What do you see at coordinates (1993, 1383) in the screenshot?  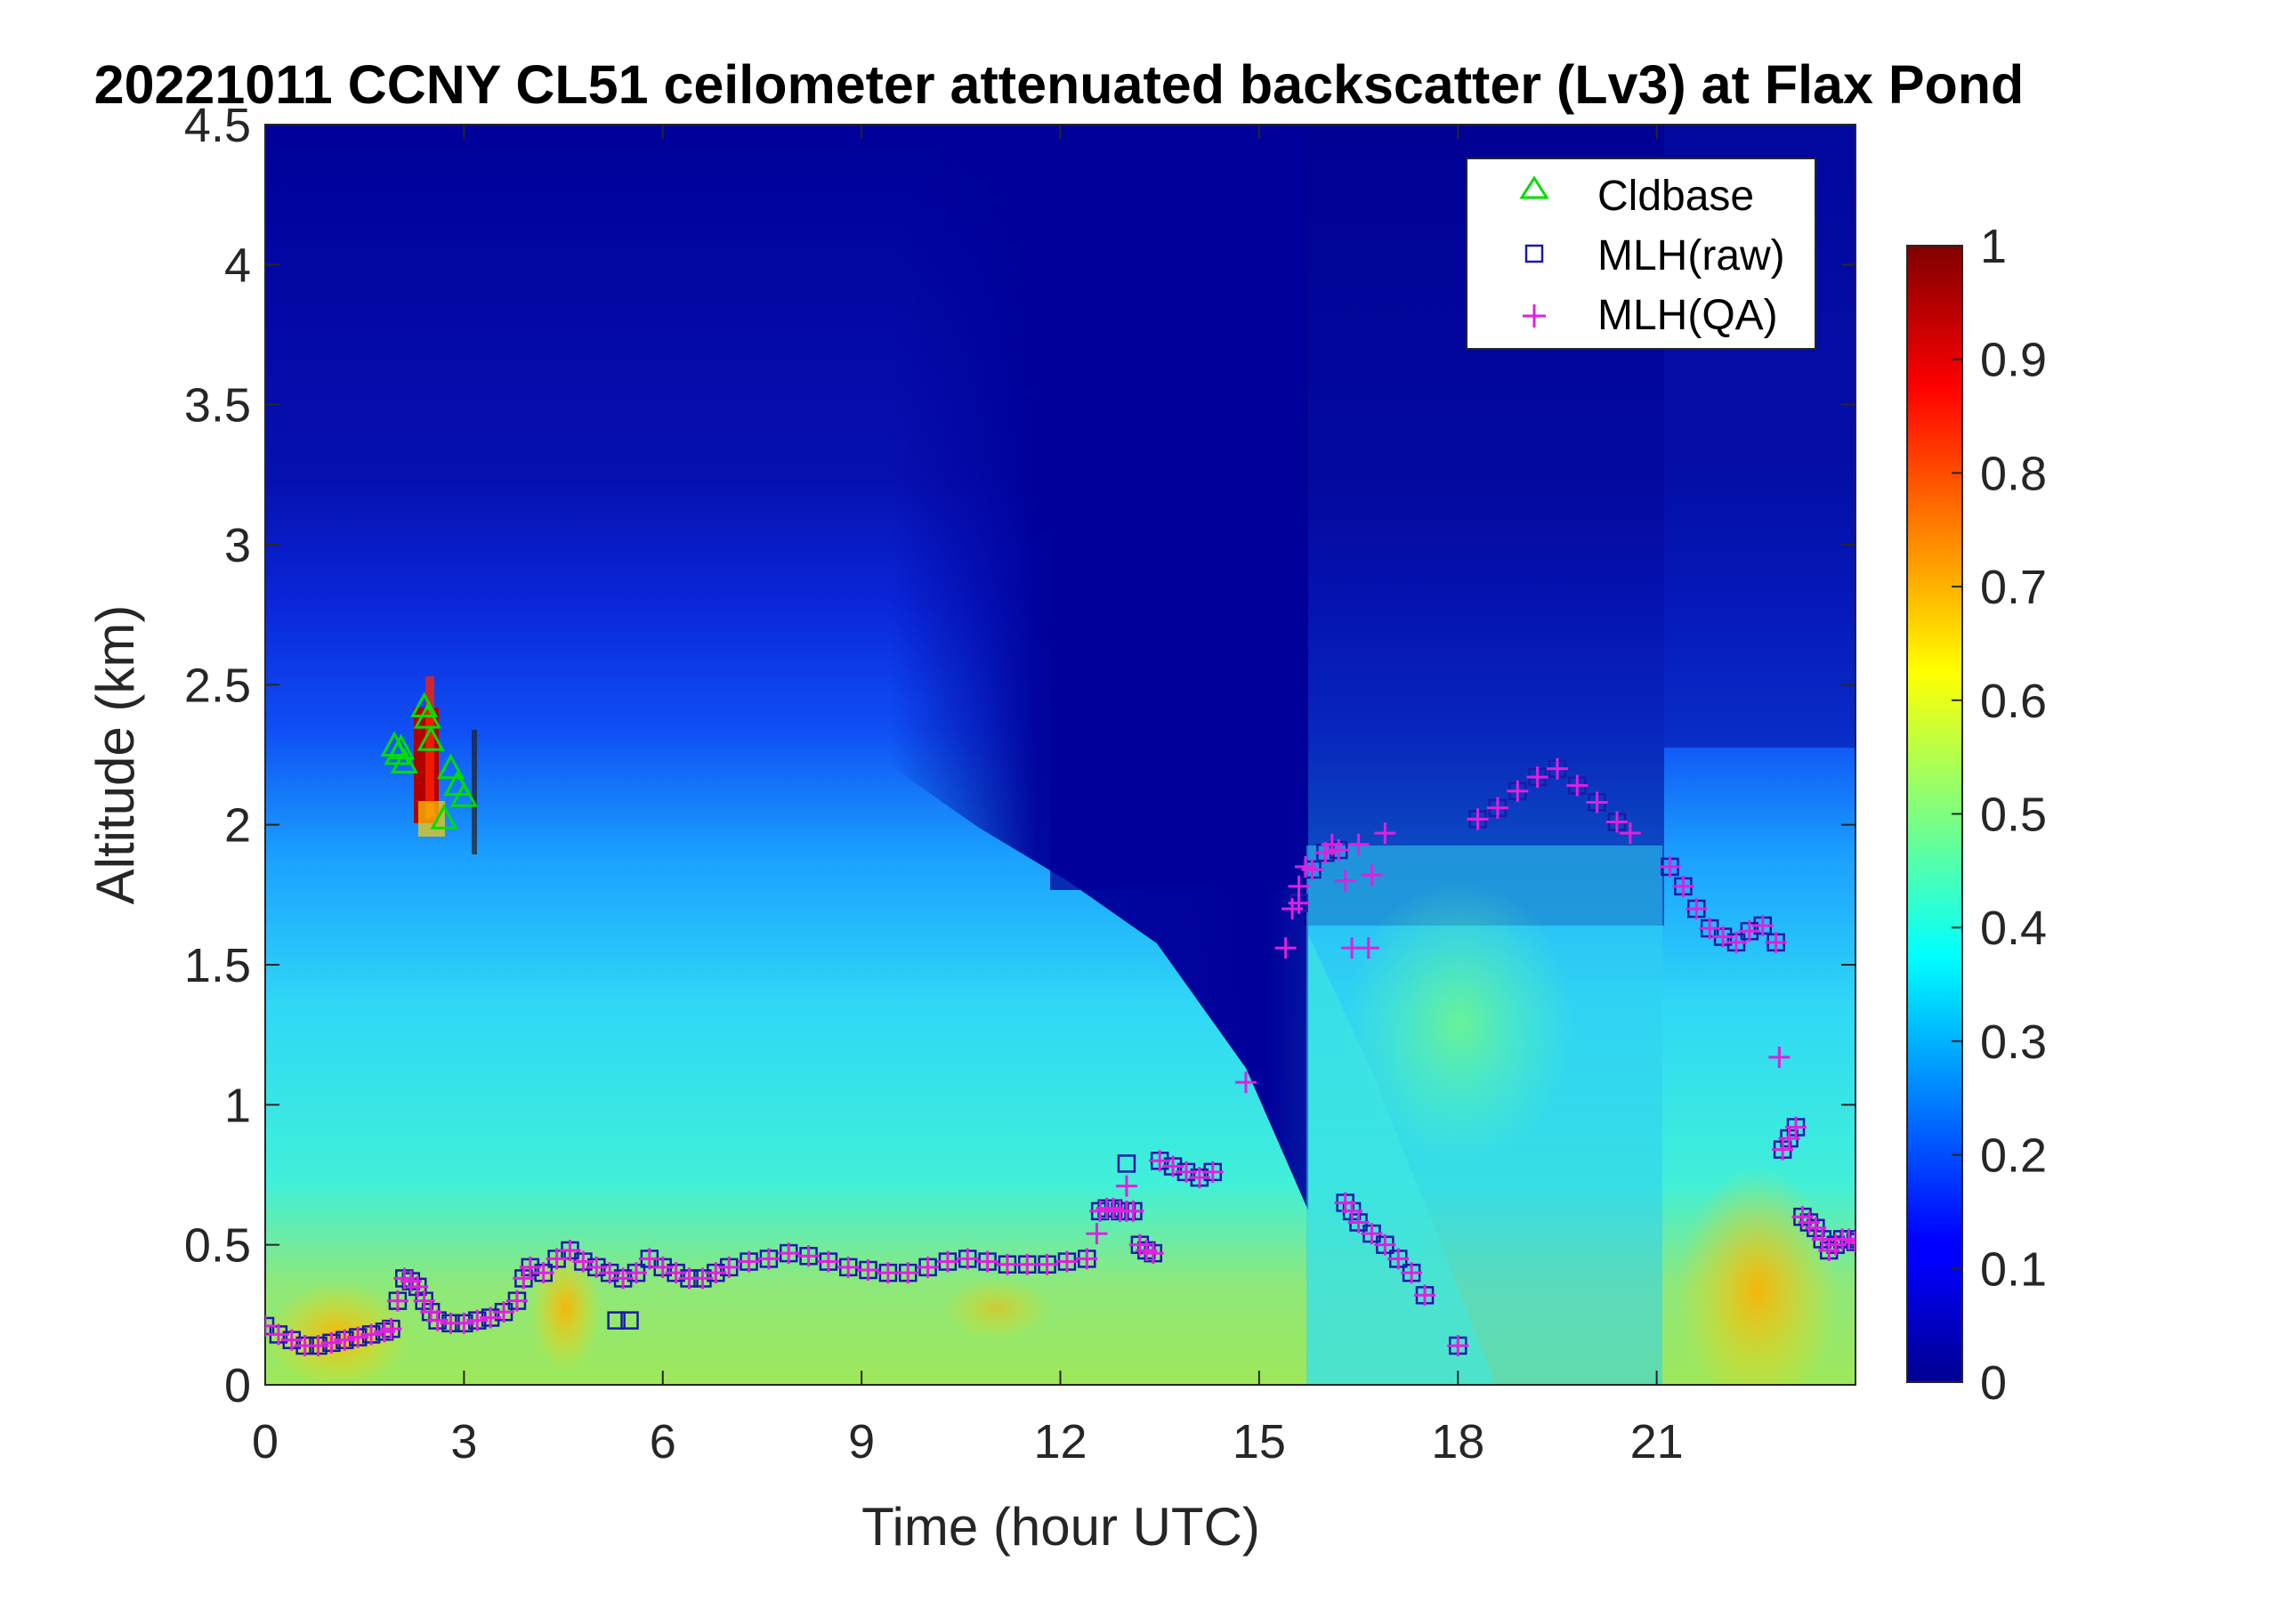 I see `colorbar-tick-label: 0` at bounding box center [1993, 1383].